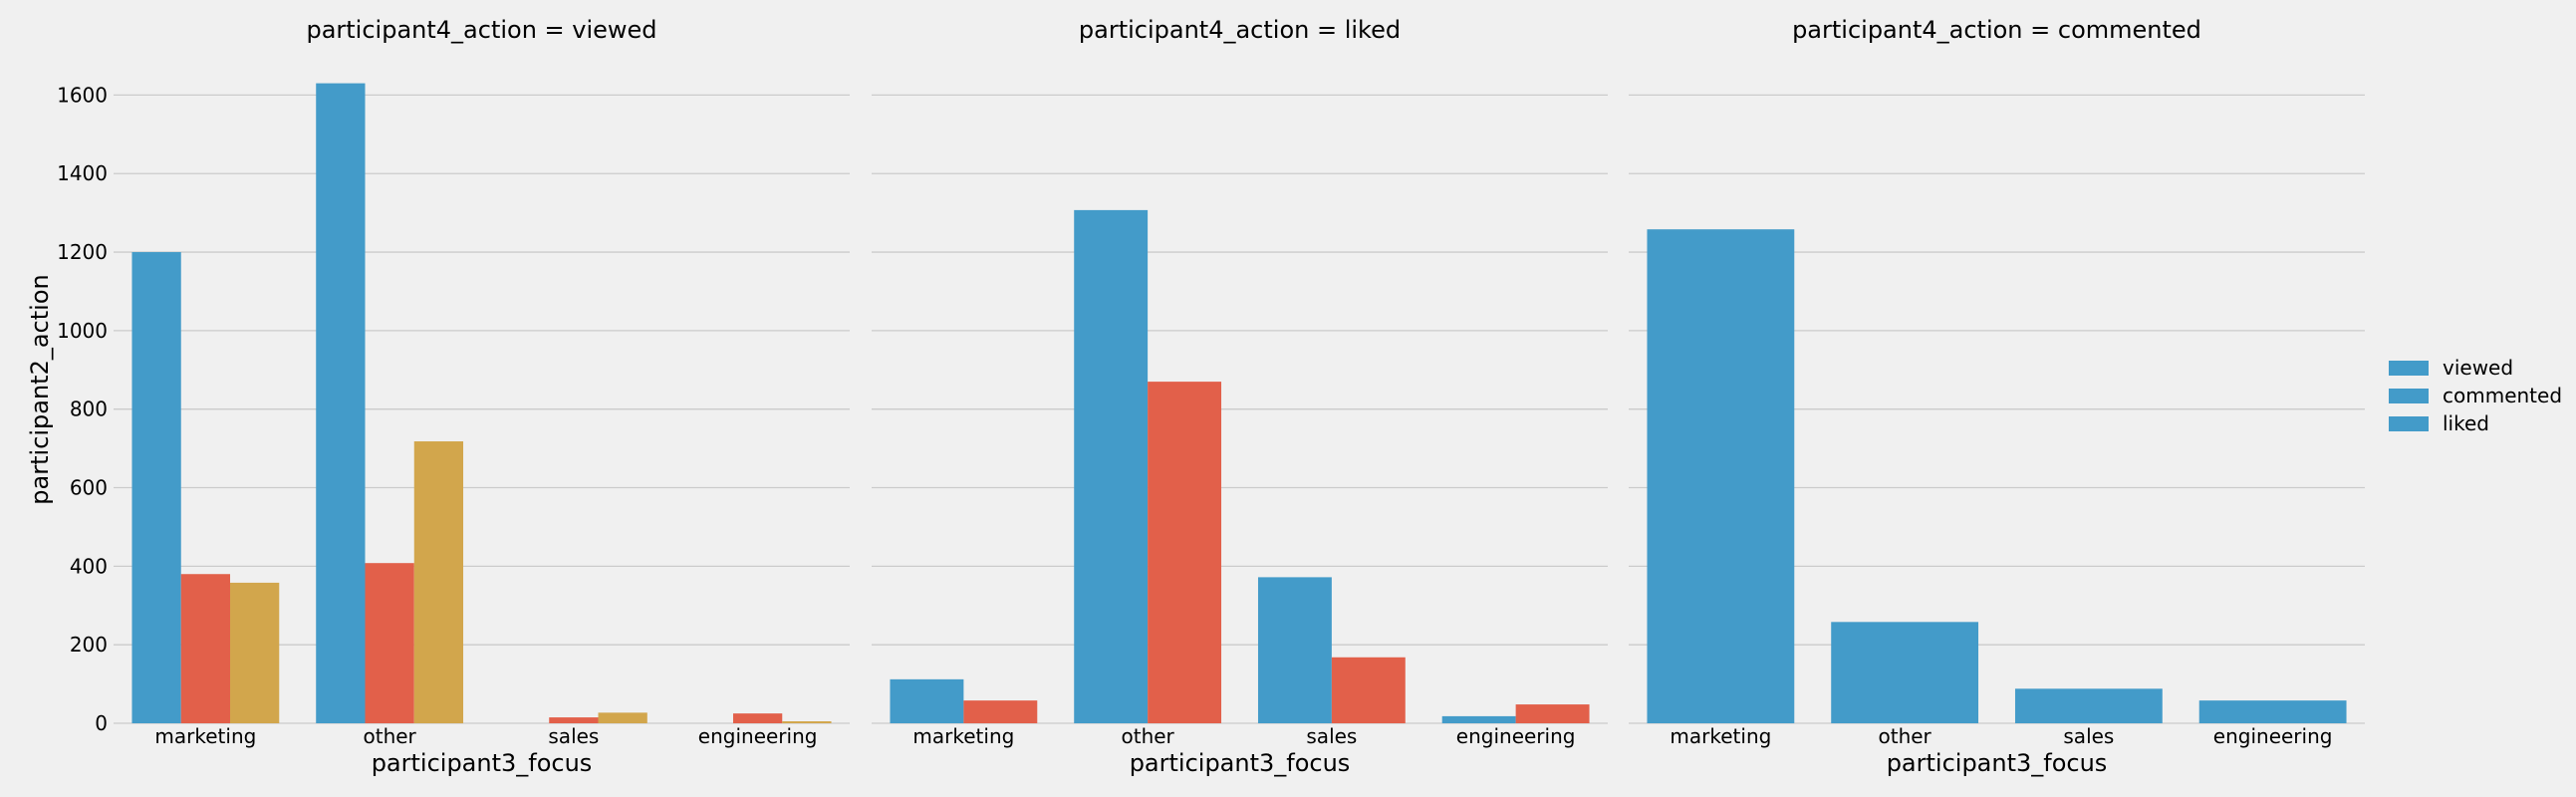 The width and height of the screenshot is (2576, 797). Describe the element at coordinates (82, 95) in the screenshot. I see `y-tick-label: 1600` at that location.